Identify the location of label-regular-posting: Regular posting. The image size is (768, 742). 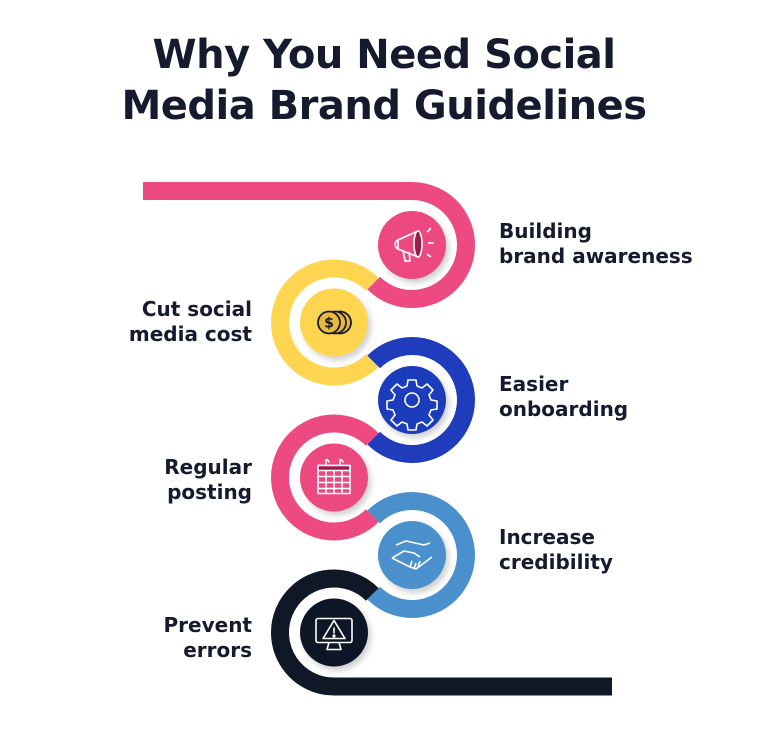
(208, 479).